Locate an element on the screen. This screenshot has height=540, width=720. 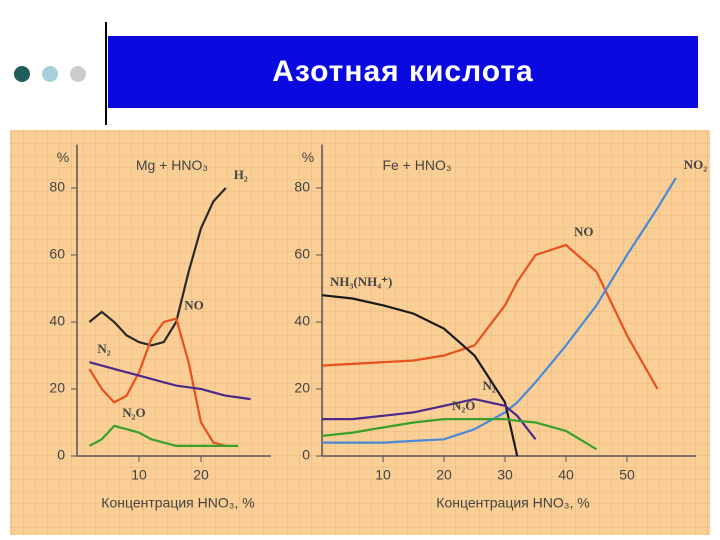
series-label: NO₂ is located at coordinates (696, 164).